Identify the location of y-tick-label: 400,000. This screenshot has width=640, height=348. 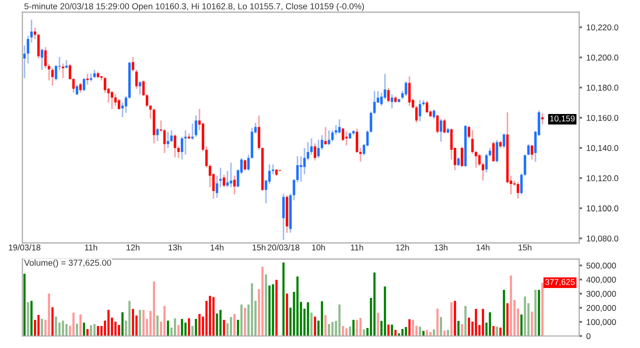
(601, 280).